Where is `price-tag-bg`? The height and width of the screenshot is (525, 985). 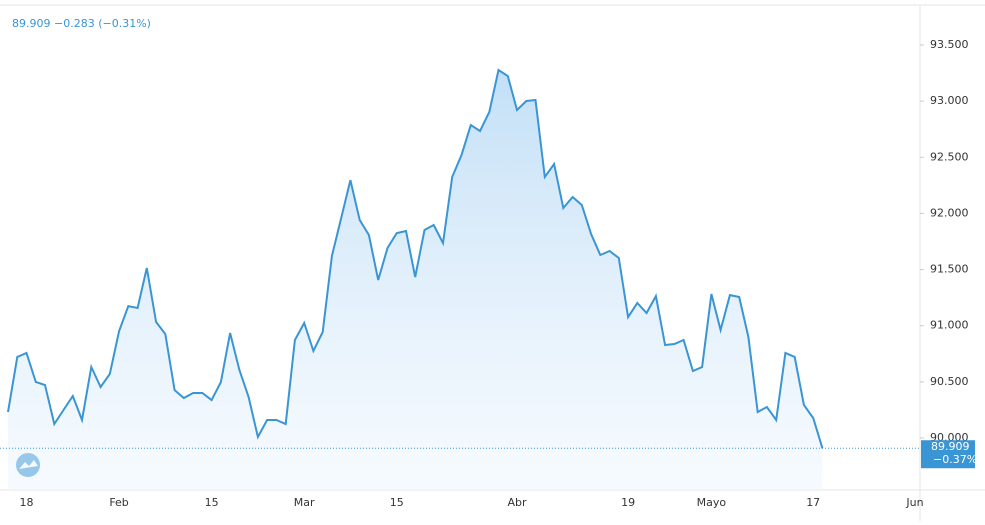
price-tag-bg is located at coordinates (948, 454).